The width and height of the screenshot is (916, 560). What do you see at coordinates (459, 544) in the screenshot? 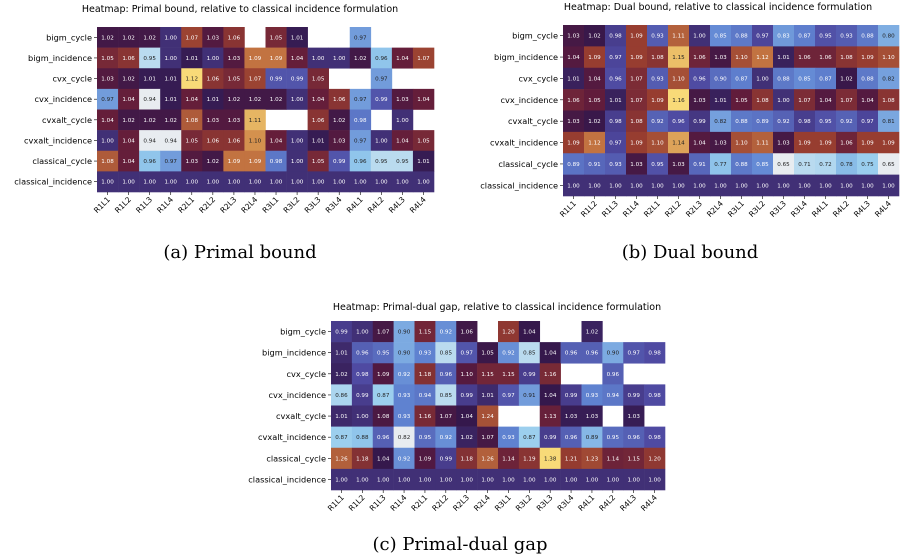
I see `figure-caption: (c) Primal-dual gap` at bounding box center [459, 544].